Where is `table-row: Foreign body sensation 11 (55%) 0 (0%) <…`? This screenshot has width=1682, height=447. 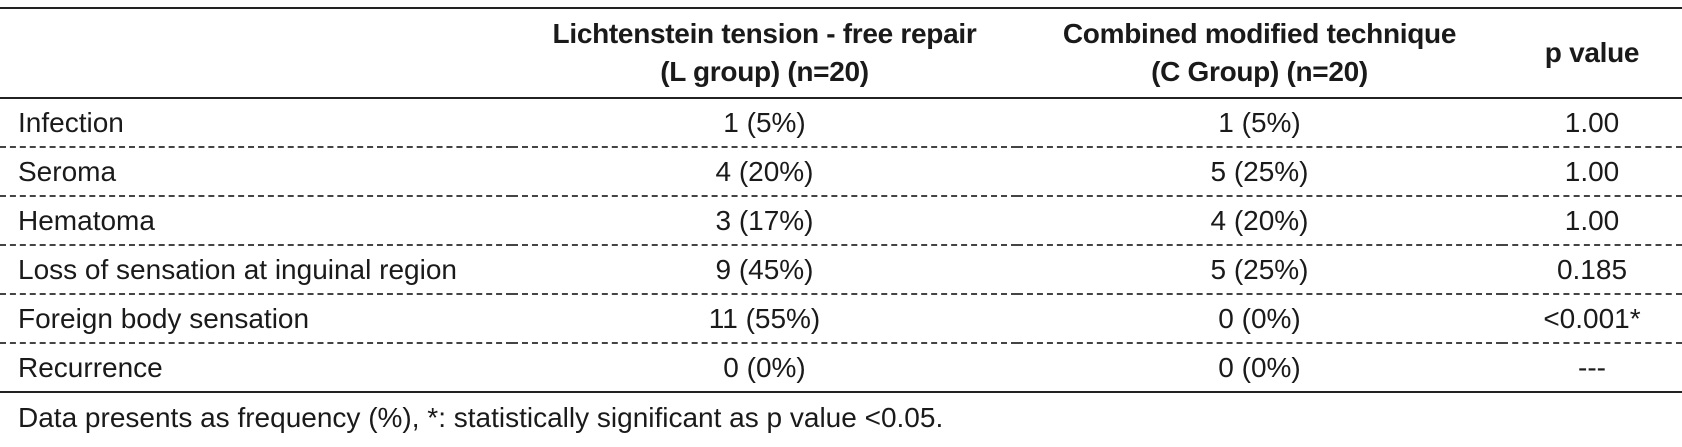
table-row: Foreign body sensation 11 (55%) 0 (0%) <… is located at coordinates (841, 318).